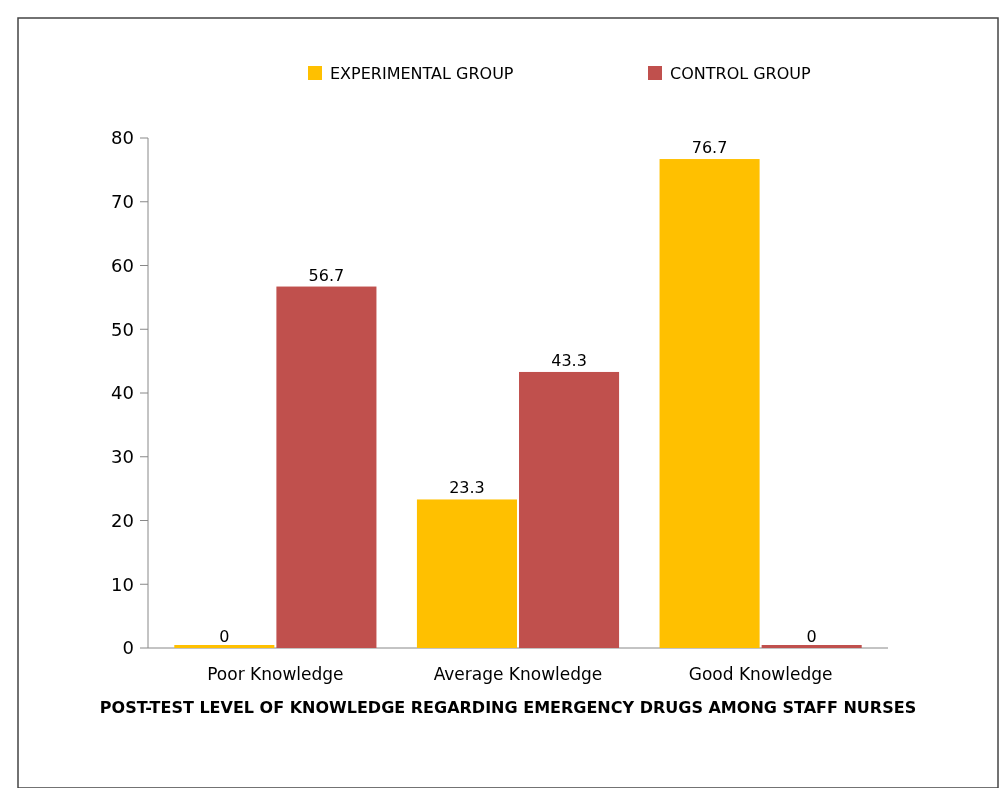 This screenshot has height=788, width=1002. Describe the element at coordinates (122, 393) in the screenshot. I see `y-tick-label: 40` at that location.